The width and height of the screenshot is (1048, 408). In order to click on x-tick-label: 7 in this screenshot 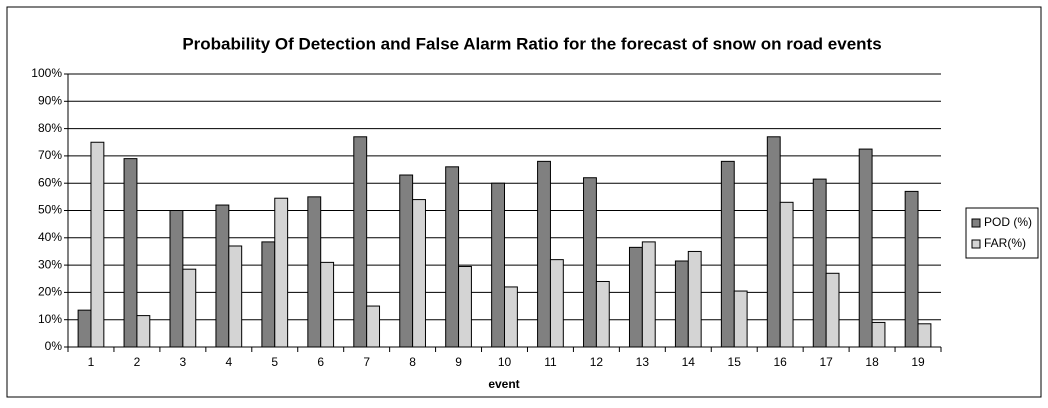, I will do `click(366, 362)`.